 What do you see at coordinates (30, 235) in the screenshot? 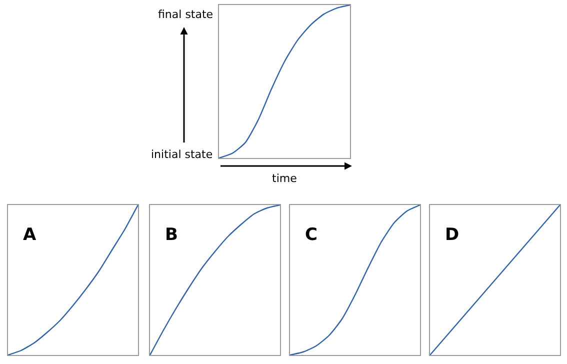
I see `text: A` at bounding box center [30, 235].